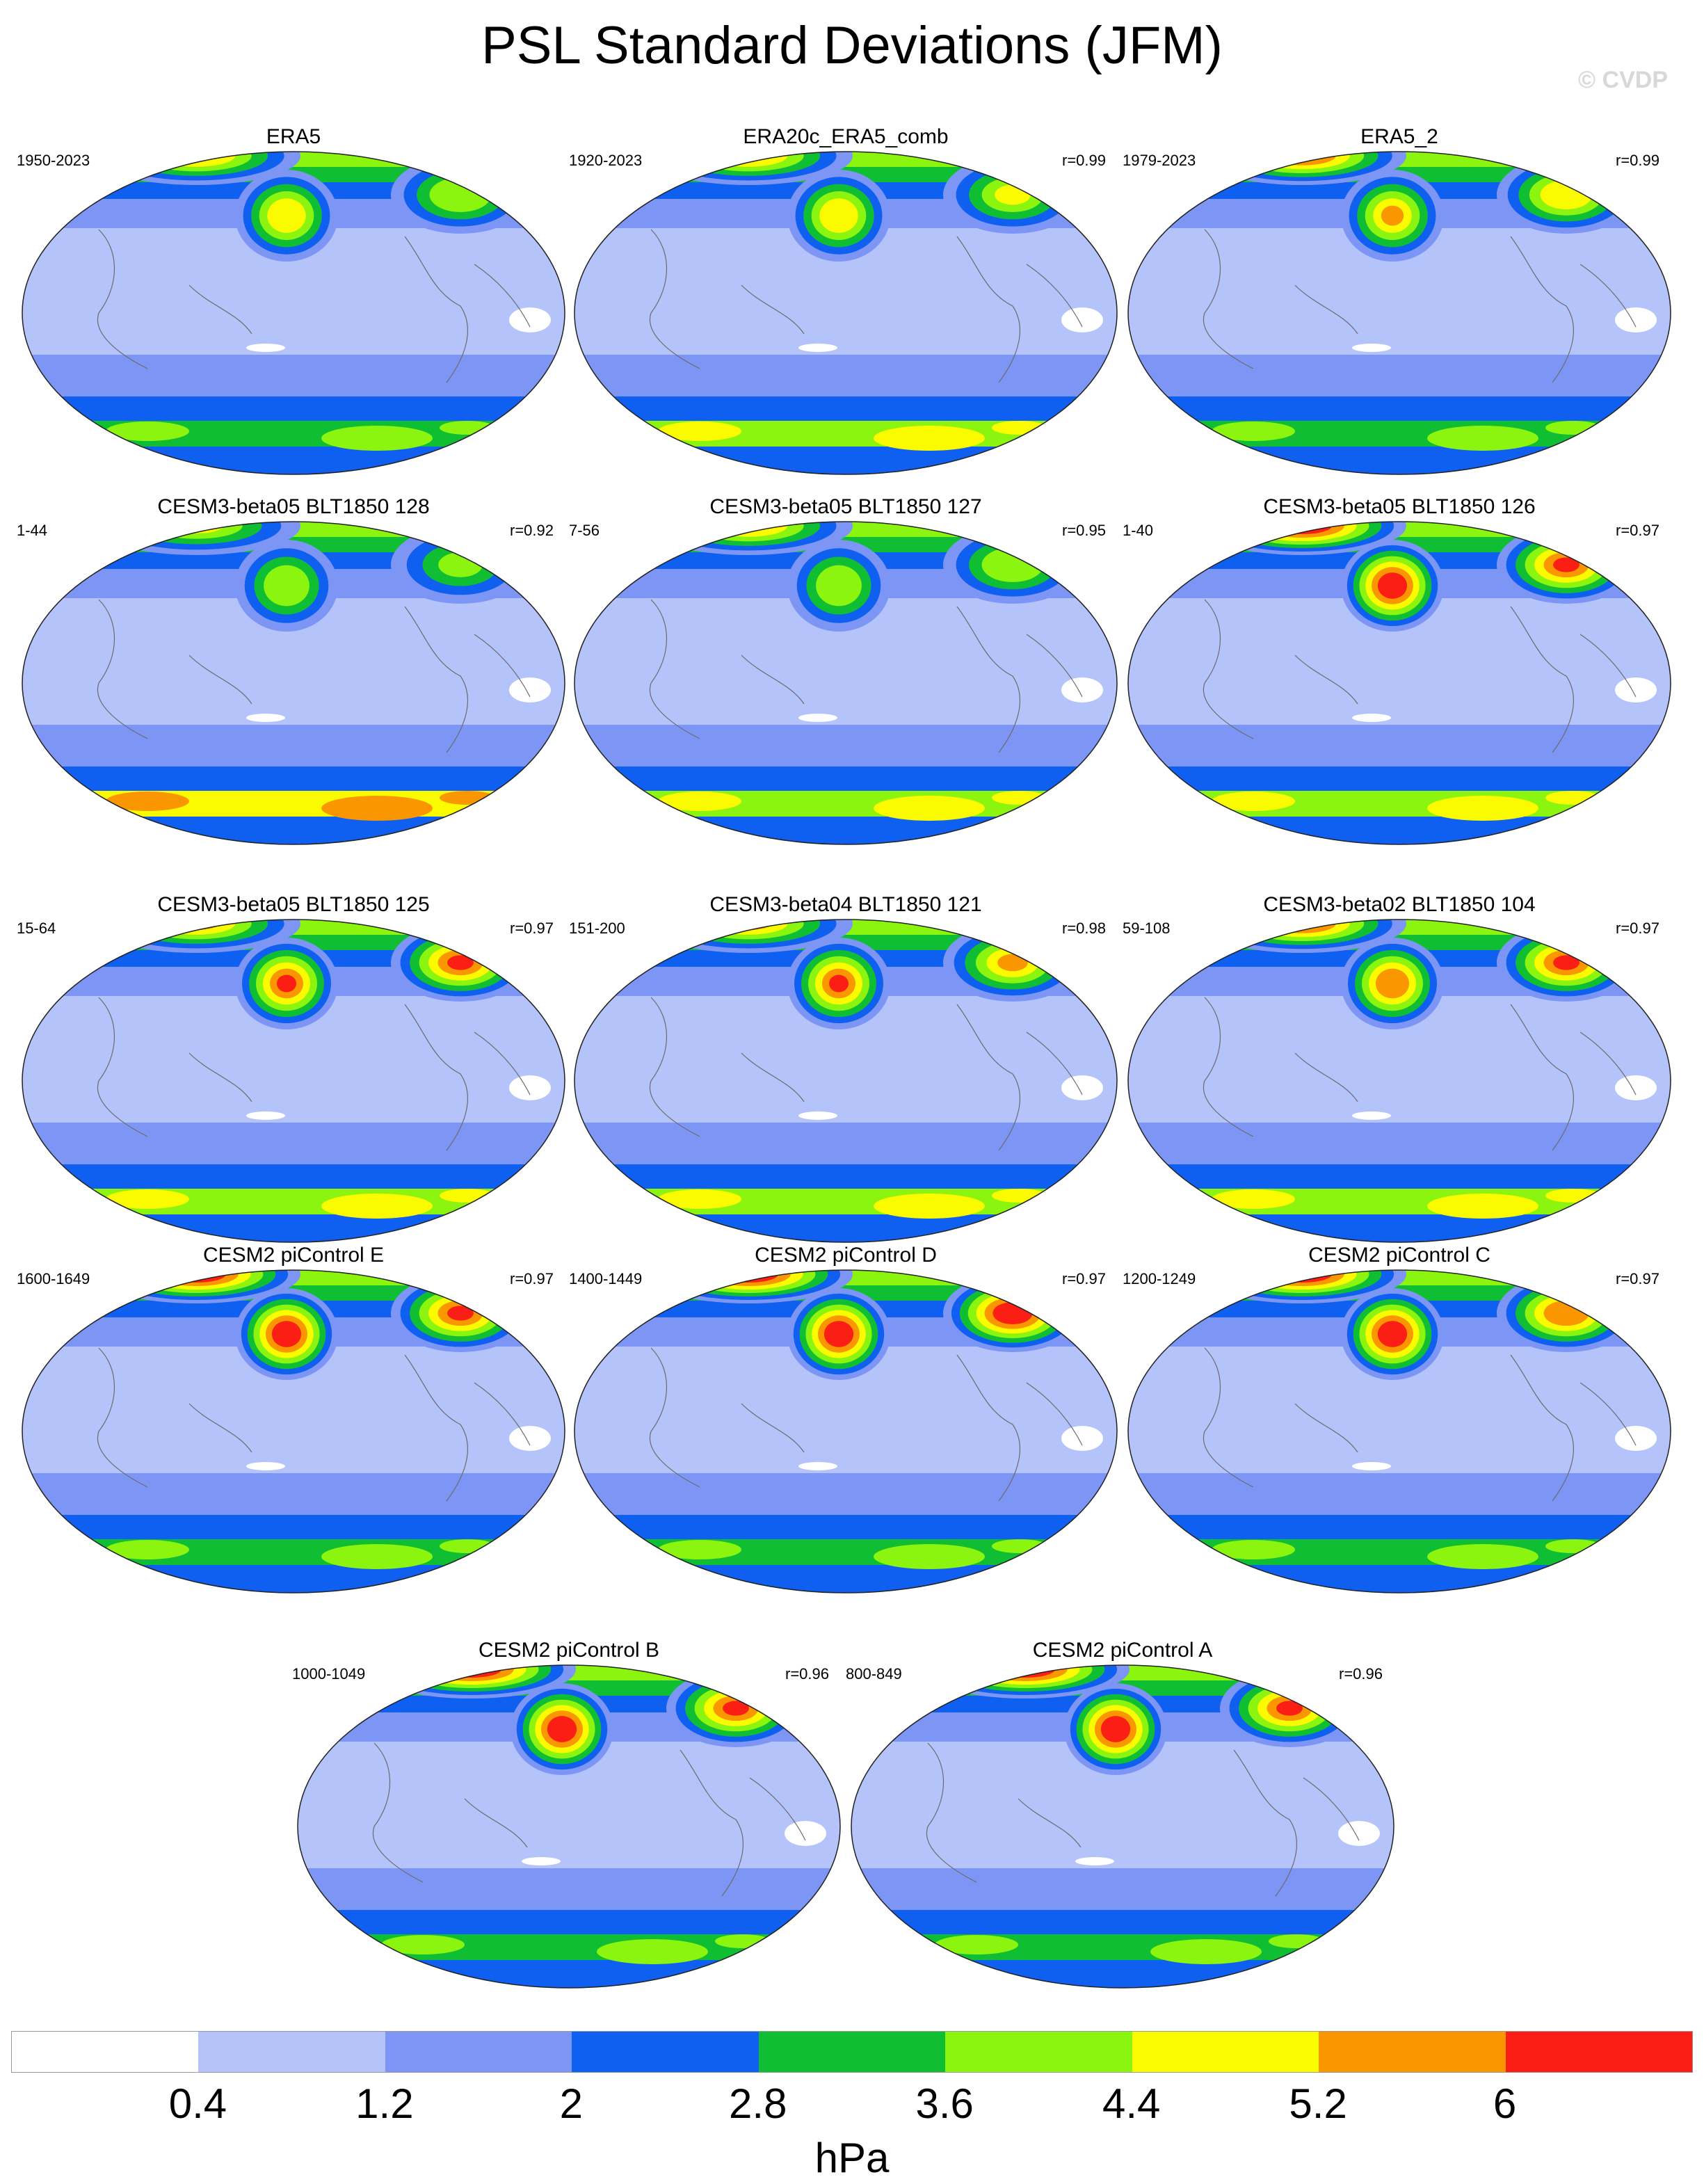 The image size is (1704, 2184). I want to click on figure-title: PSL Standard Deviations (JFM), so click(852, 45).